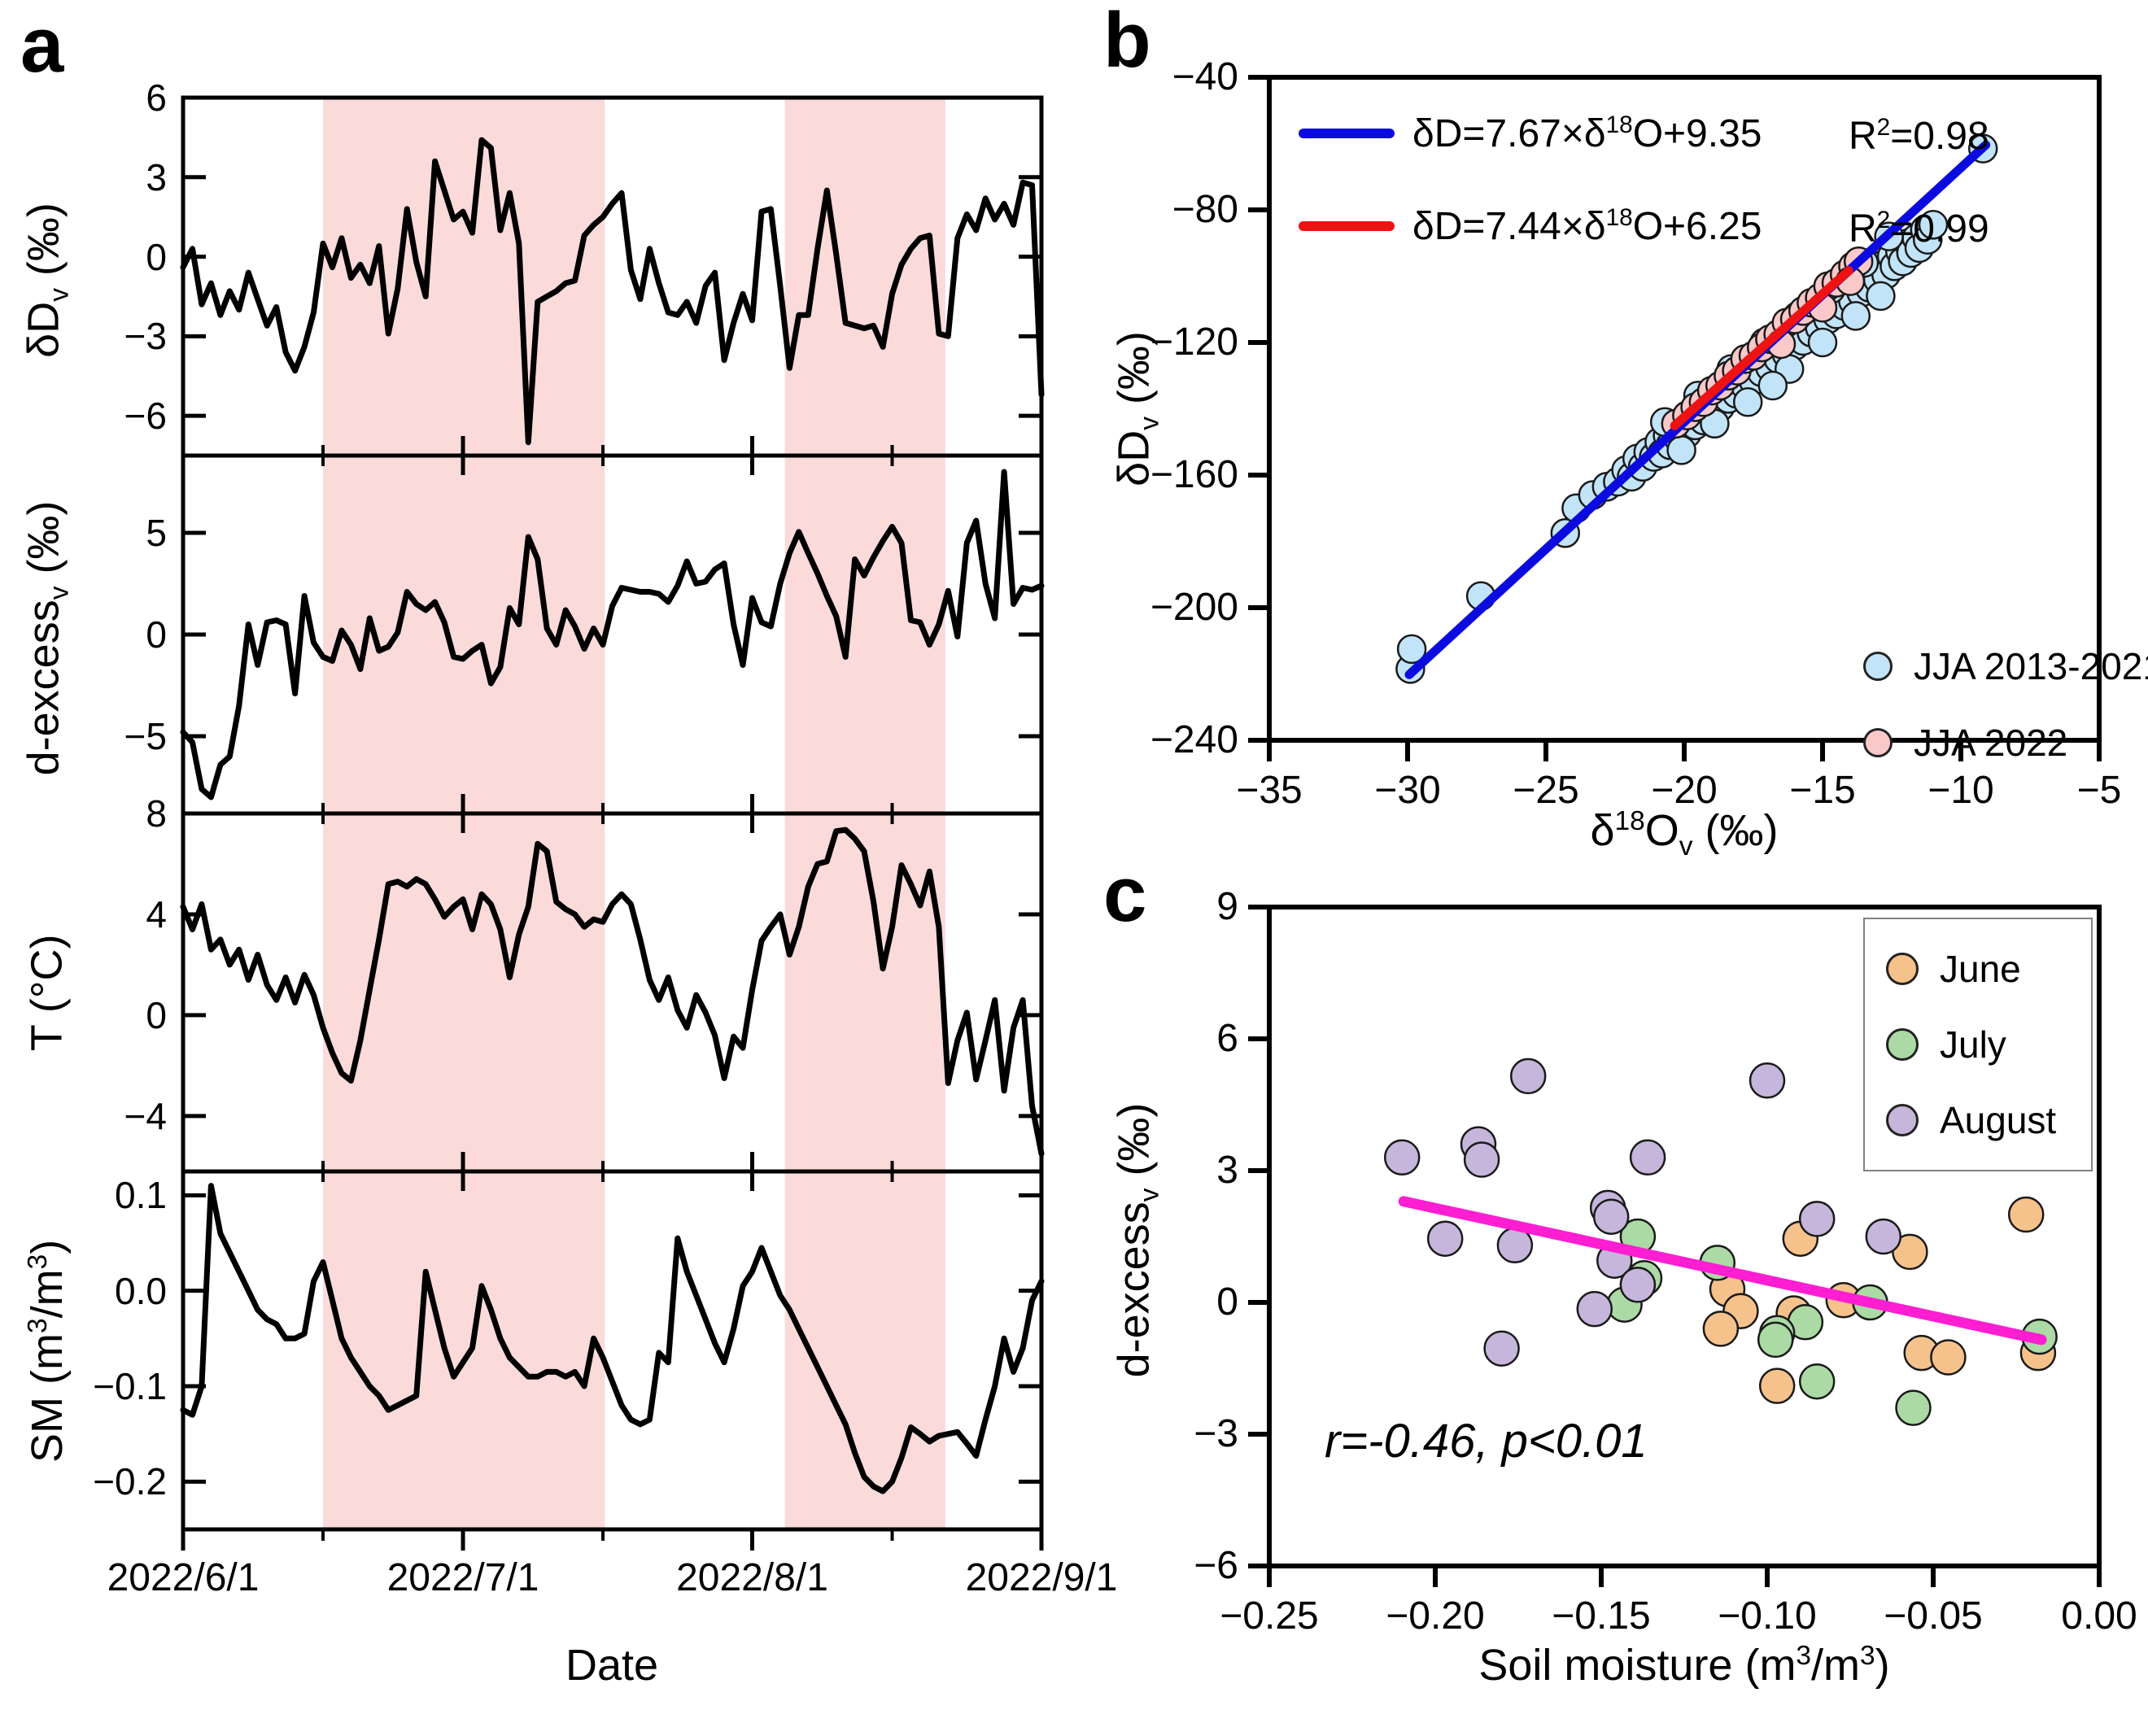 The height and width of the screenshot is (1736, 2148). I want to click on june-label: June, so click(1980, 968).